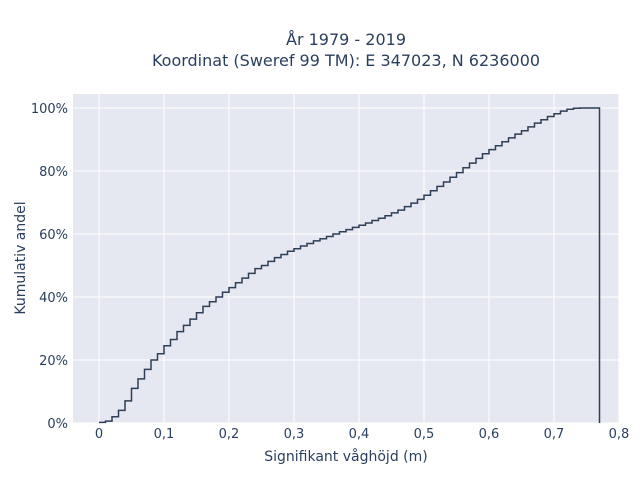  What do you see at coordinates (619, 434) in the screenshot?
I see `x-tick-label: 0,8` at bounding box center [619, 434].